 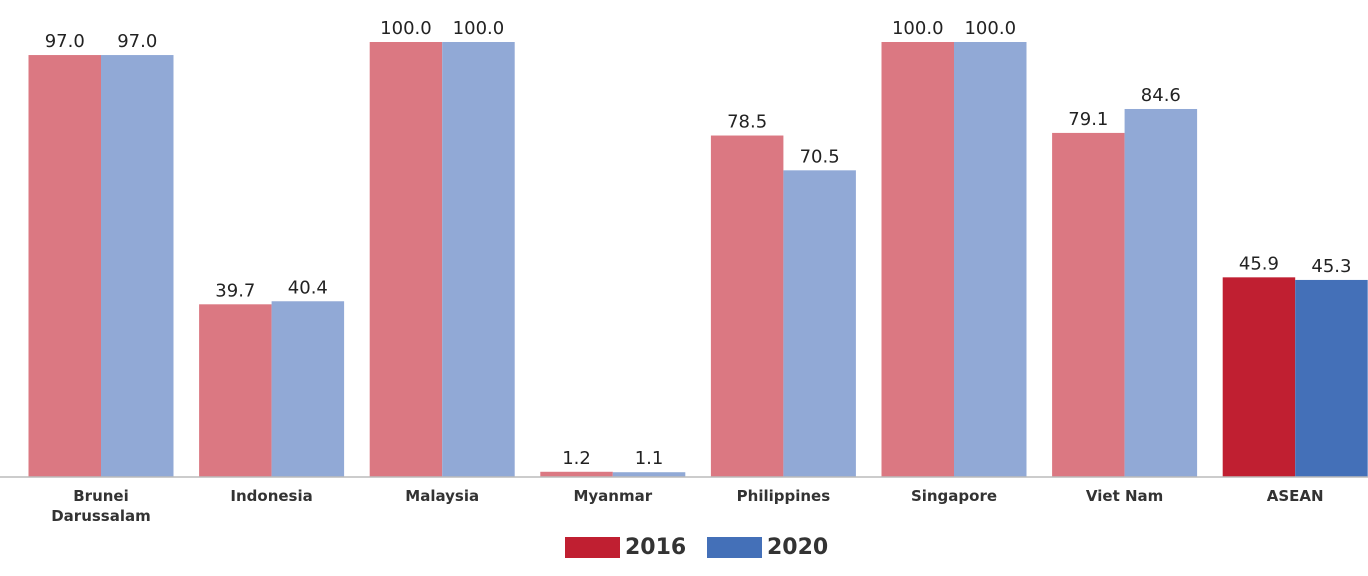 I want to click on value-label: 79.1, so click(x=1088, y=119).